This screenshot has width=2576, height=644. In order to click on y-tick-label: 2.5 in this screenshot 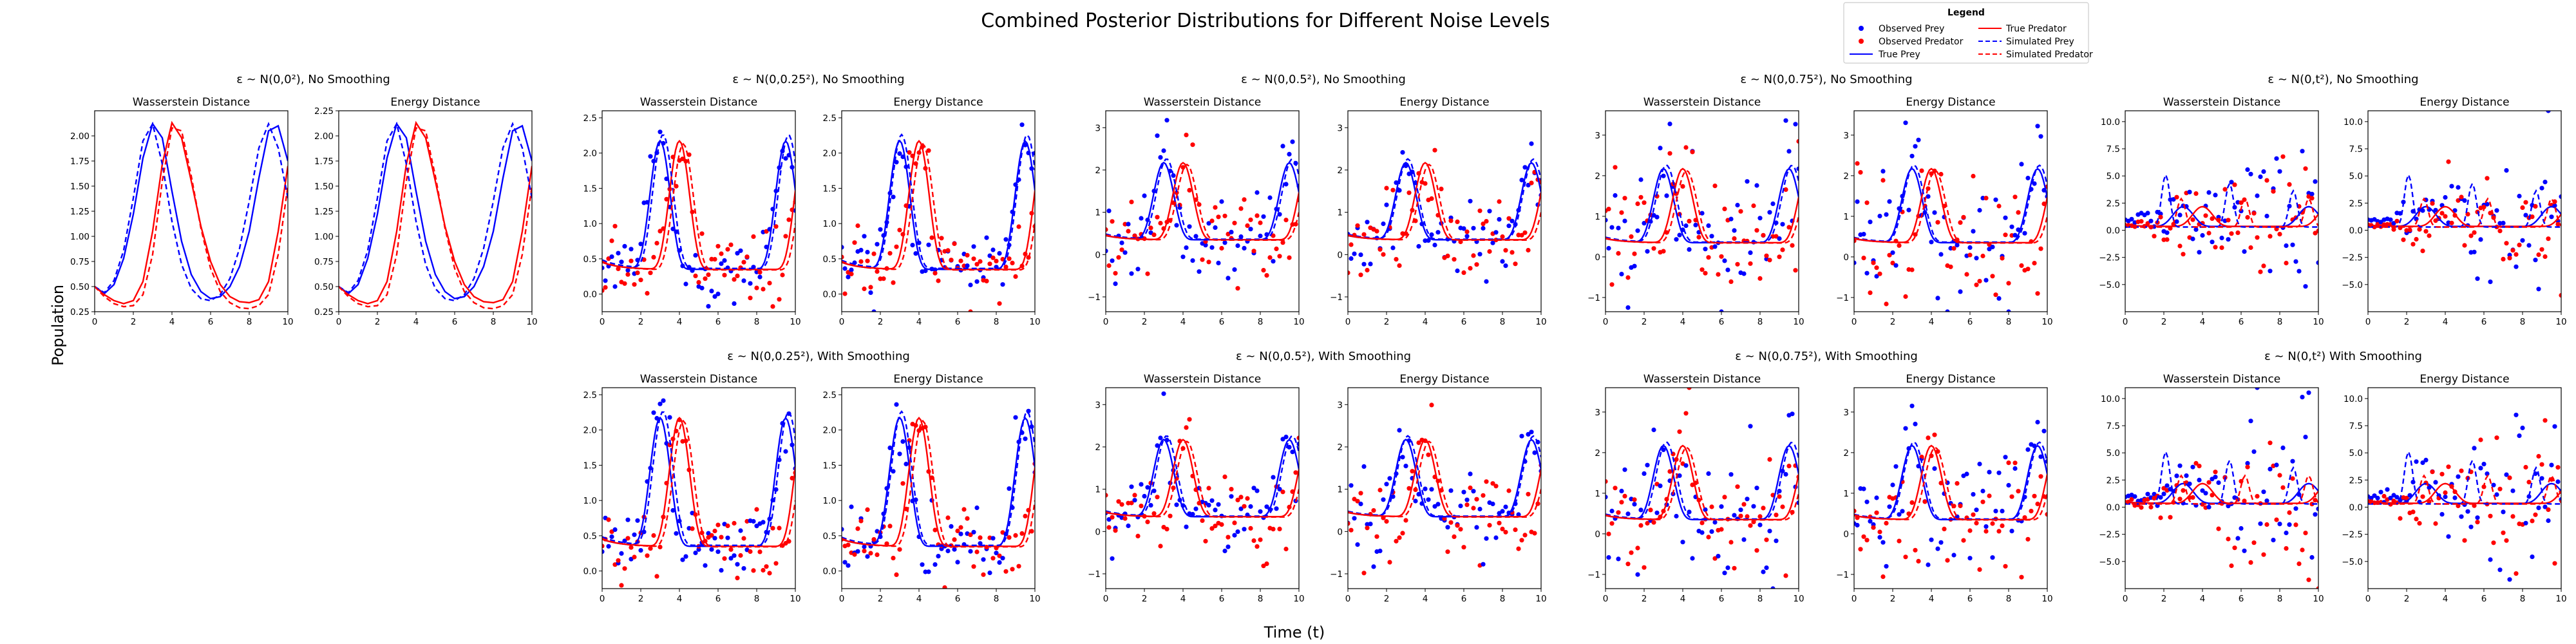, I will do `click(2113, 203)`.